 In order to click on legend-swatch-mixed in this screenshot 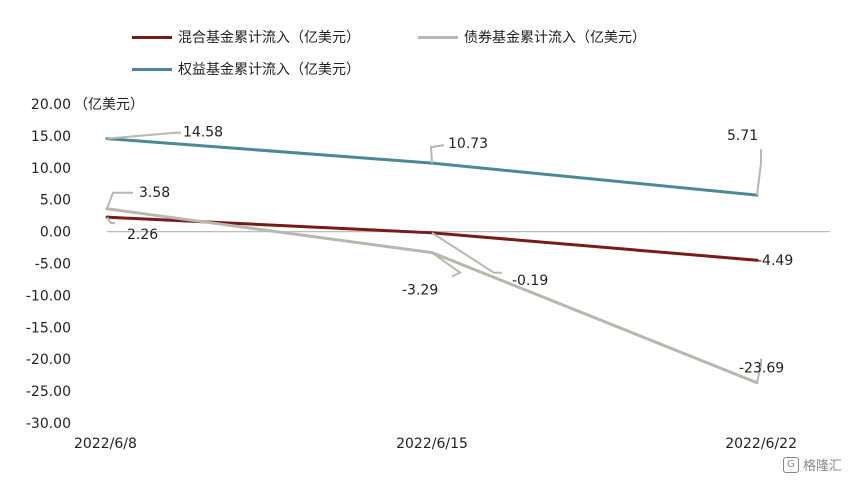, I will do `click(152, 37)`.